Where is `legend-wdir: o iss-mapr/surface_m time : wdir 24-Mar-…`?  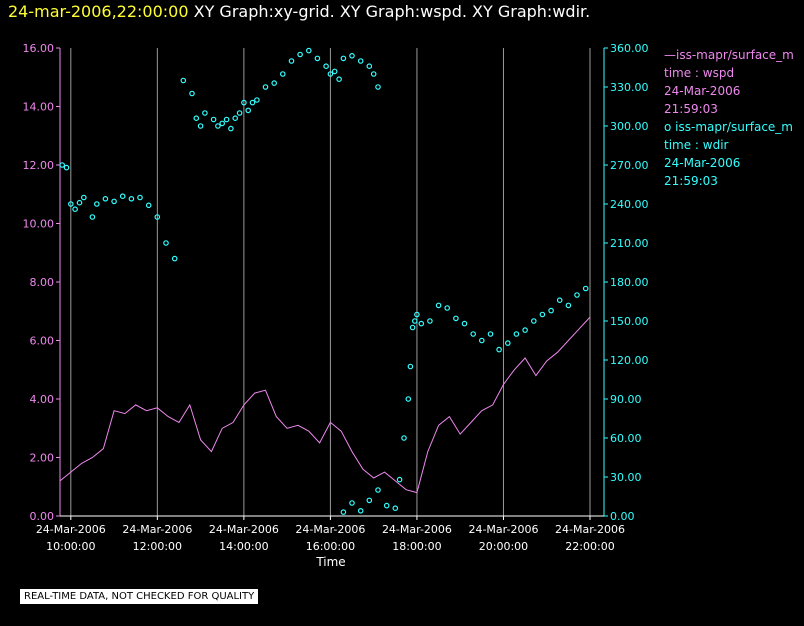 legend-wdir: o iss-mapr/surface_m time : wdir 24-Mar-… is located at coordinates (729, 154).